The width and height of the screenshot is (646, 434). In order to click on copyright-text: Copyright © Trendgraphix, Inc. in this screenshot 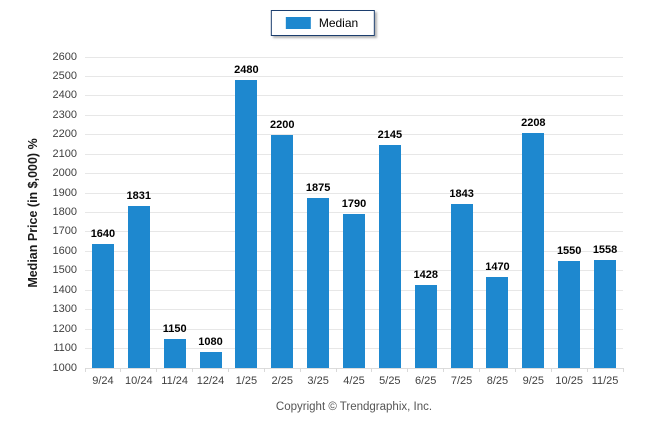, I will do `click(354, 407)`.